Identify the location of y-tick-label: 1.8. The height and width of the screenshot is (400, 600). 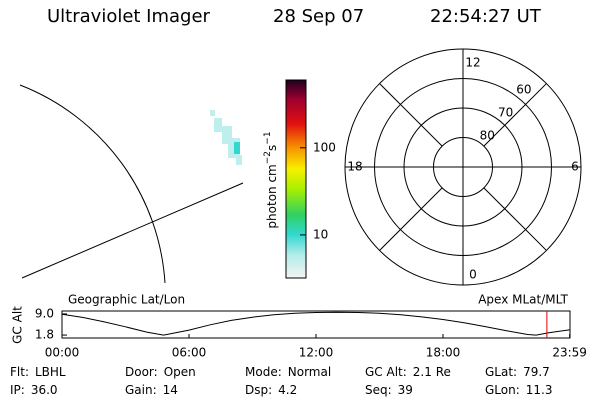
(44, 335).